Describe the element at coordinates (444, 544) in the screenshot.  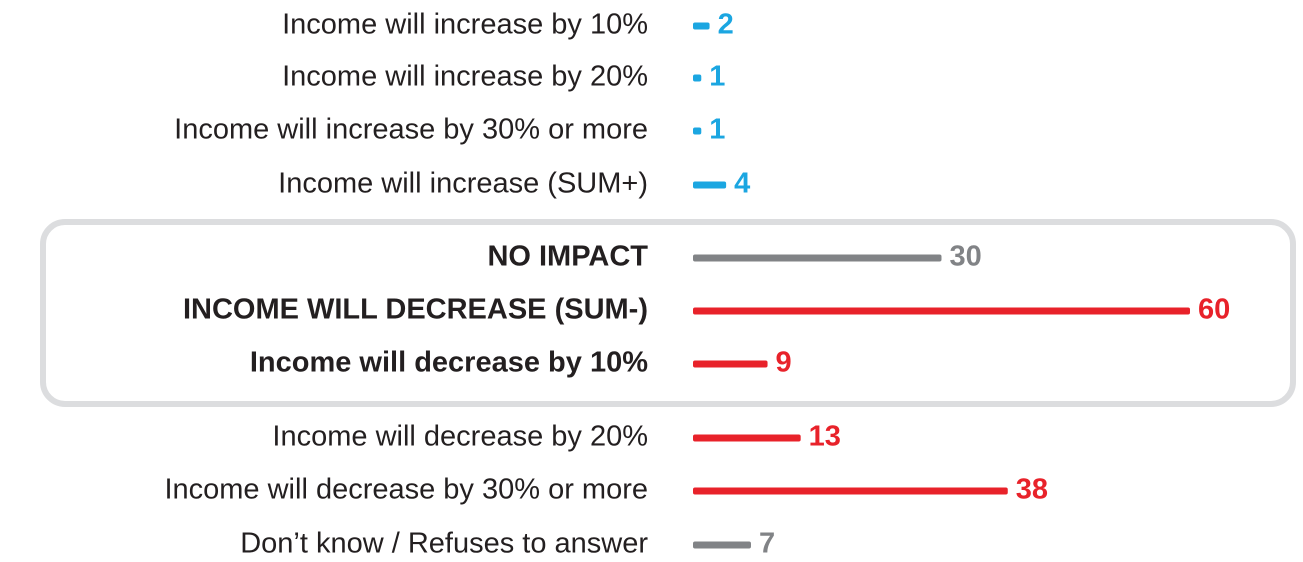
I see `category-label: Don’t know / Refuses to answer` at that location.